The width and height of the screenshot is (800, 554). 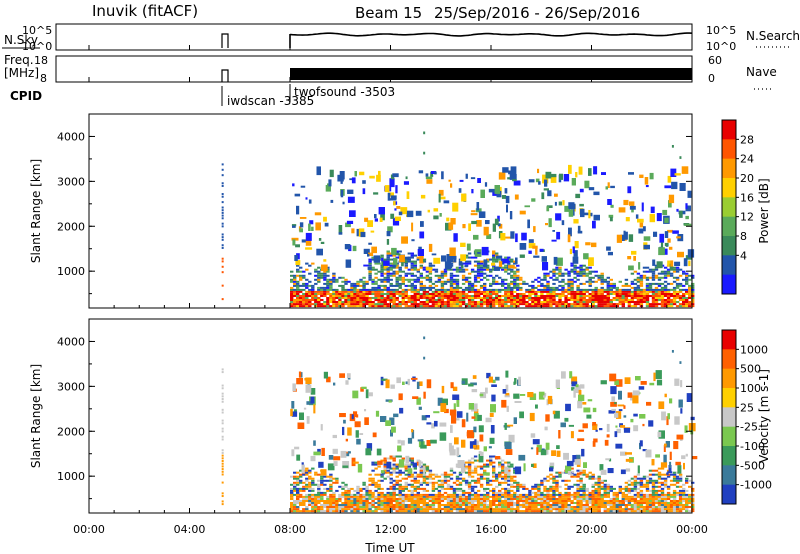 I want to click on cpid-entry-iwdscan: iwdscan -3385, so click(x=270, y=101).